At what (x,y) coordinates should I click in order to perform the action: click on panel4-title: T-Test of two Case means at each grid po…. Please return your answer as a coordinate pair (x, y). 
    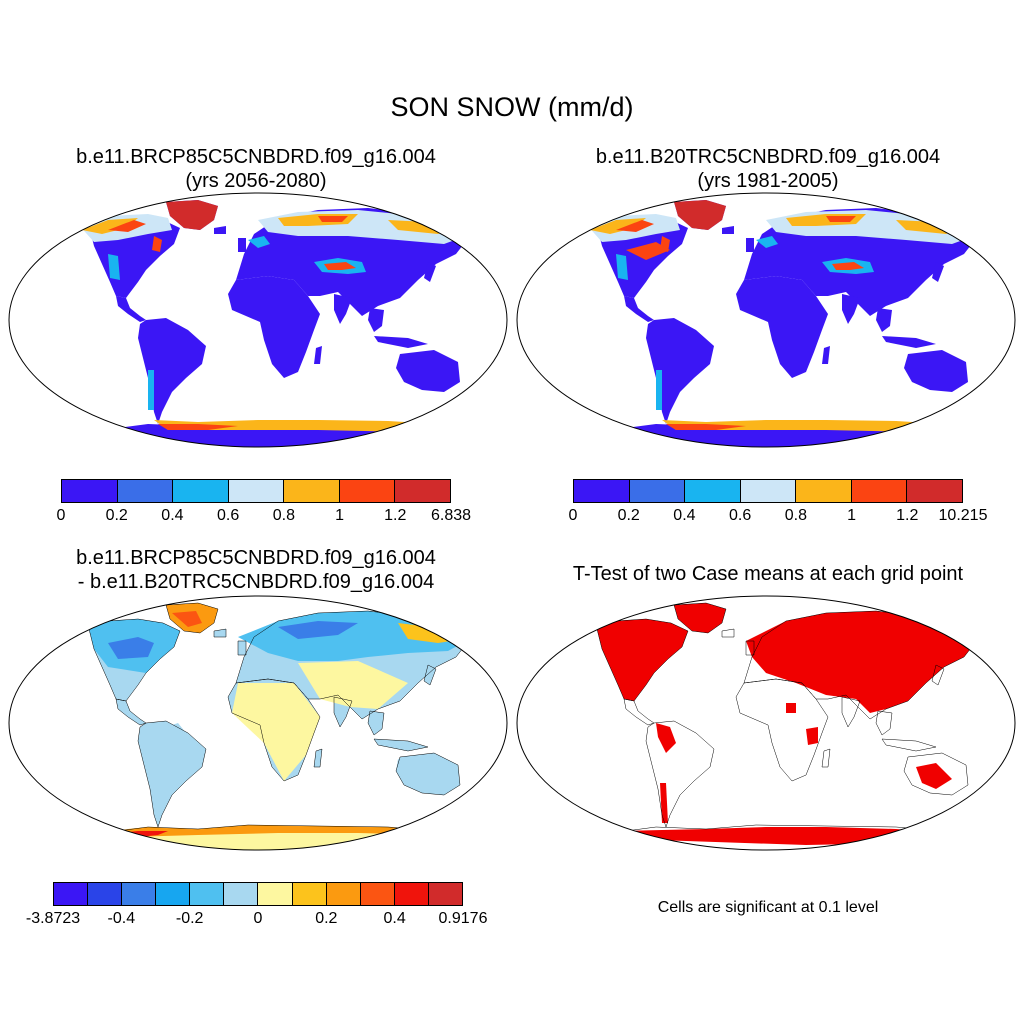
    Looking at the image, I should click on (768, 574).